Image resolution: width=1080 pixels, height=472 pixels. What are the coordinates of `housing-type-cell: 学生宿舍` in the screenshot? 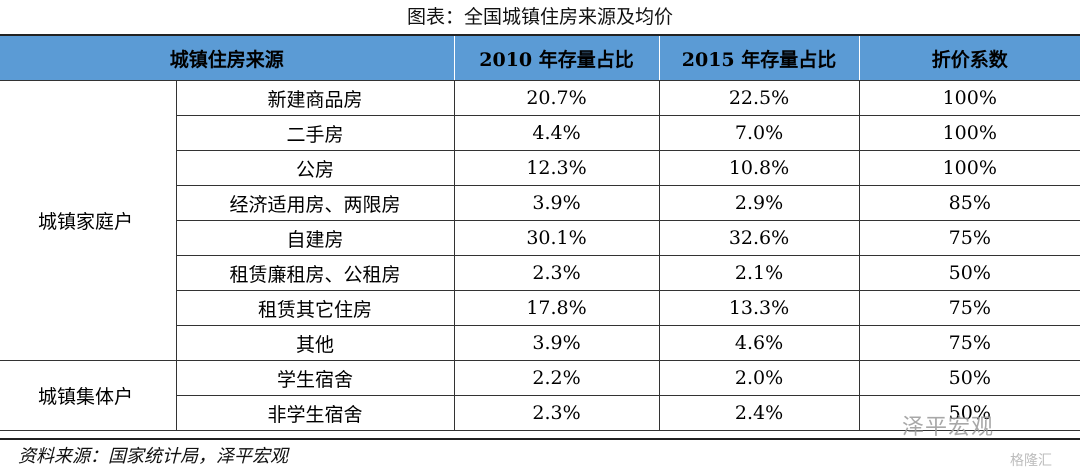 It's located at (315, 378).